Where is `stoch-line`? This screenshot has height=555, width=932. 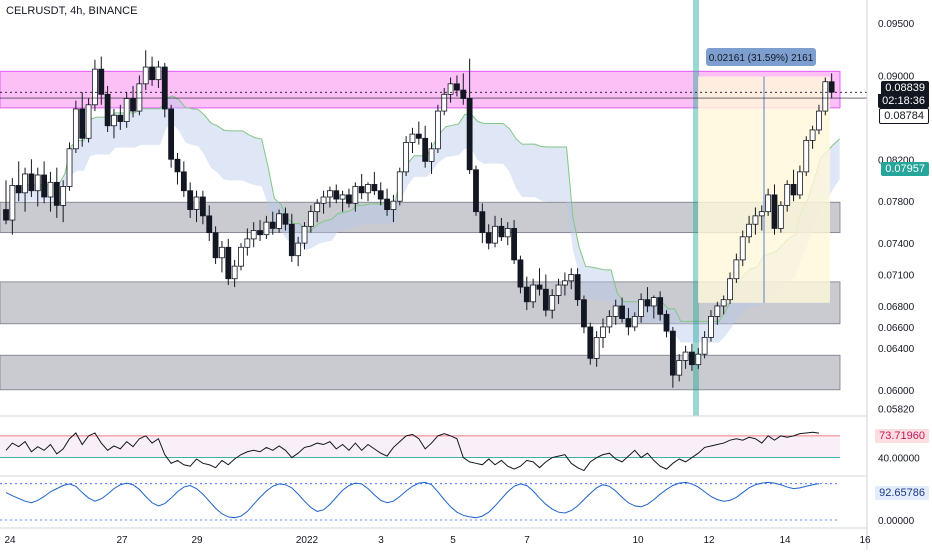 stoch-line is located at coordinates (412, 500).